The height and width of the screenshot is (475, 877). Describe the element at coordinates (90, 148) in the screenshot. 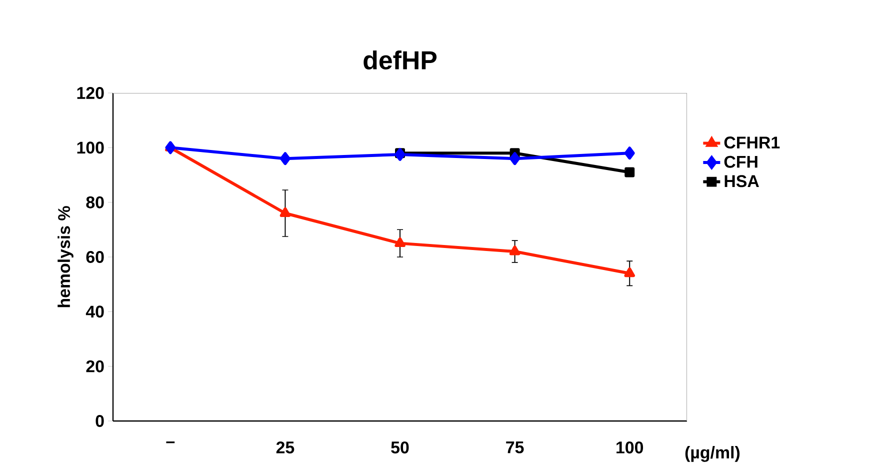

I see `y-tick-label: 100` at that location.